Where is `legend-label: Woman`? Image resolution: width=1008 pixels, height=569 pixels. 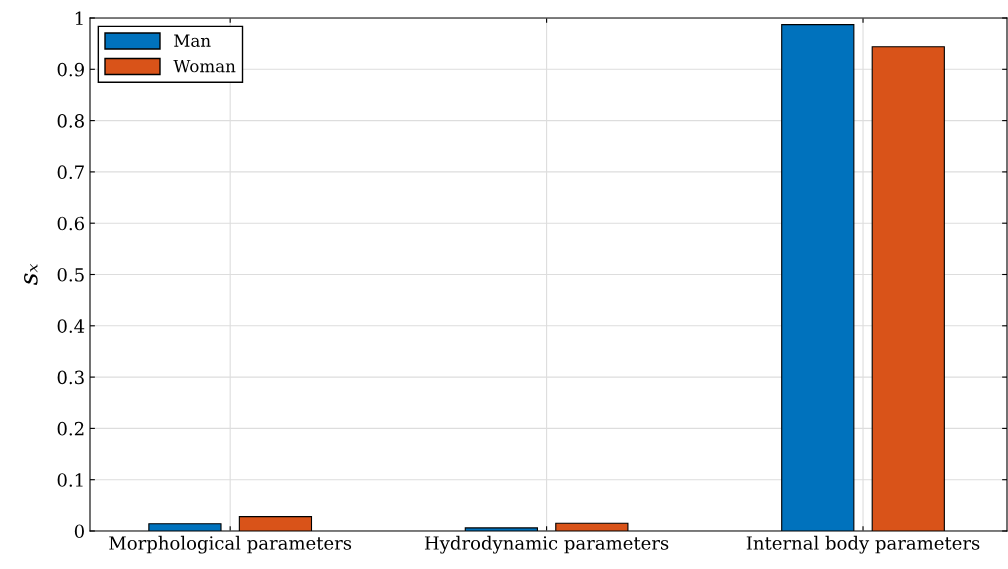
legend-label: Woman is located at coordinates (204, 66).